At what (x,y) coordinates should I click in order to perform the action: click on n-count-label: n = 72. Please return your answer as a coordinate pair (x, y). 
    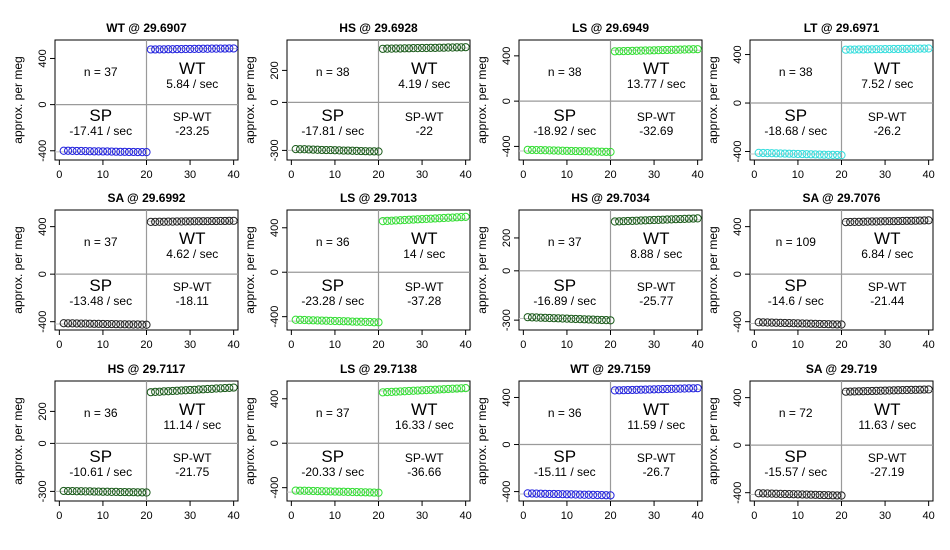
    Looking at the image, I should click on (796, 413).